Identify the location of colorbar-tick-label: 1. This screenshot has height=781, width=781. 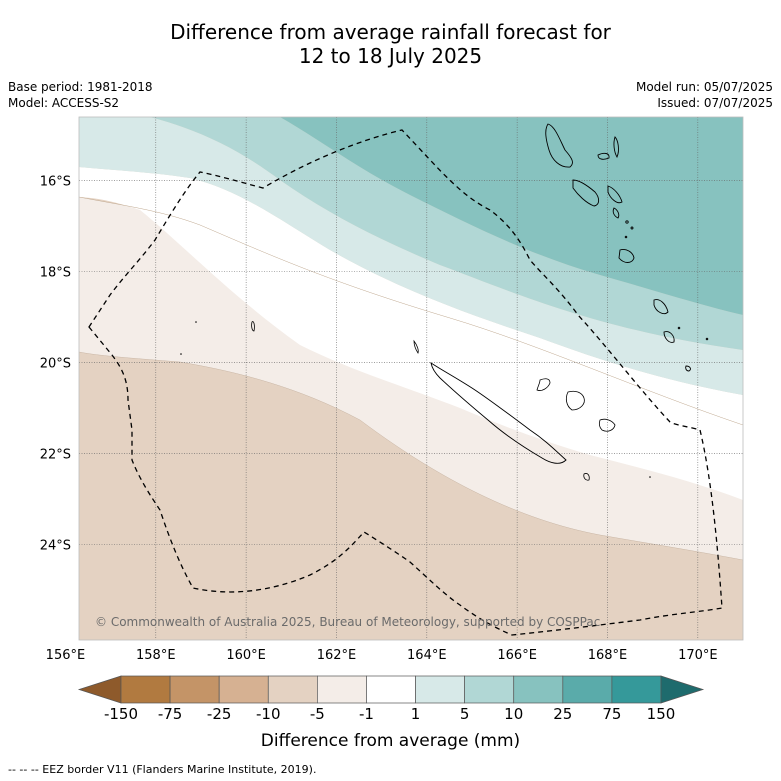
(415, 714).